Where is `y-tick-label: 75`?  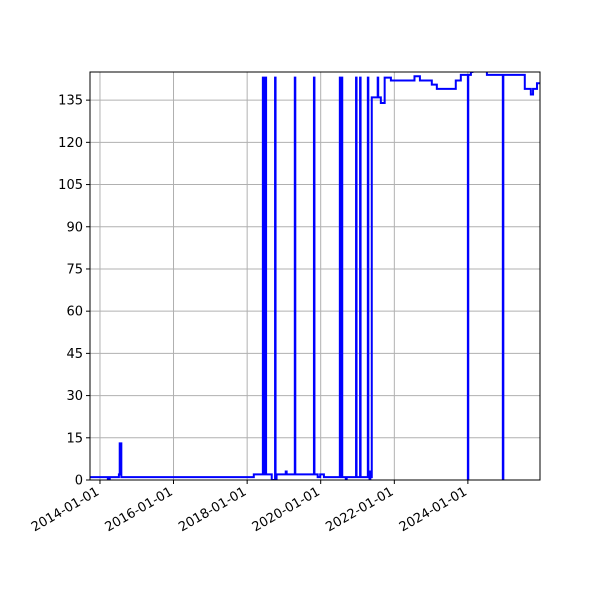 y-tick-label: 75 is located at coordinates (74, 269).